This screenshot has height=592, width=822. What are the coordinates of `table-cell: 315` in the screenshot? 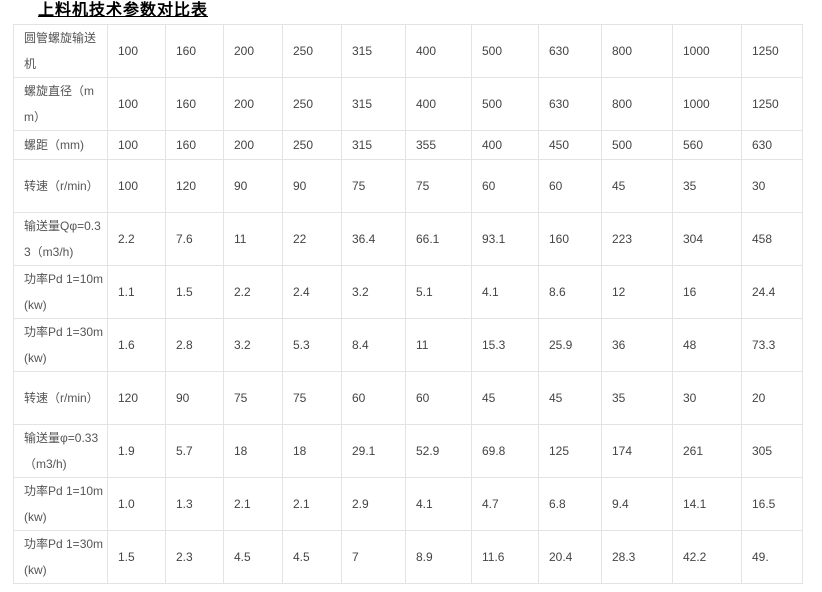 It's located at (373, 51).